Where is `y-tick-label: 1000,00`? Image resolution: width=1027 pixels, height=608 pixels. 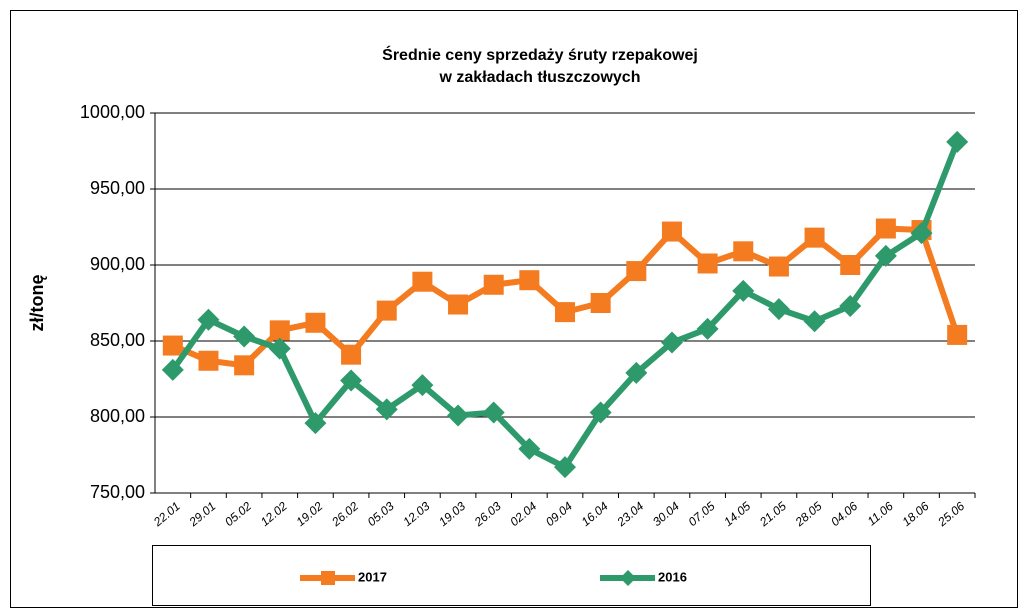
y-tick-label: 1000,00 is located at coordinates (112, 112).